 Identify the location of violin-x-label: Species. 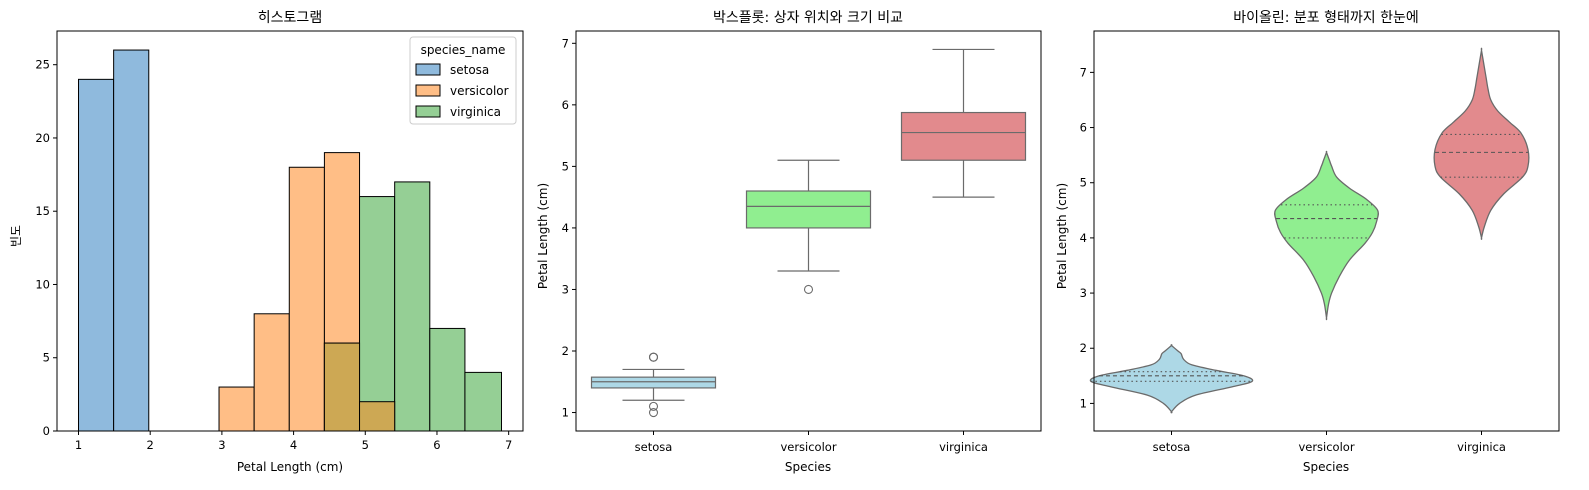
(1326, 467).